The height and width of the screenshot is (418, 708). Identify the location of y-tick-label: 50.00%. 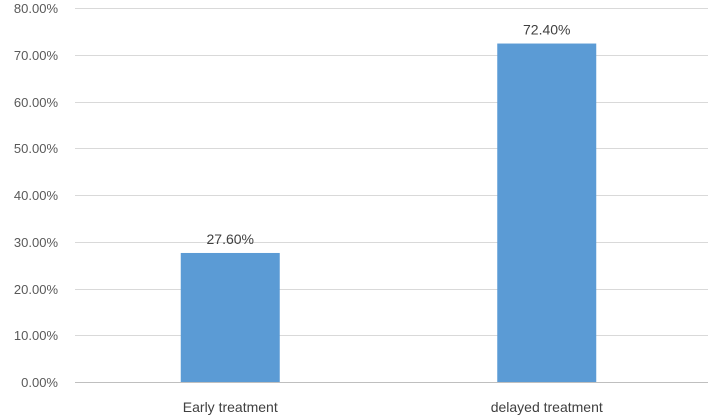
(36, 148).